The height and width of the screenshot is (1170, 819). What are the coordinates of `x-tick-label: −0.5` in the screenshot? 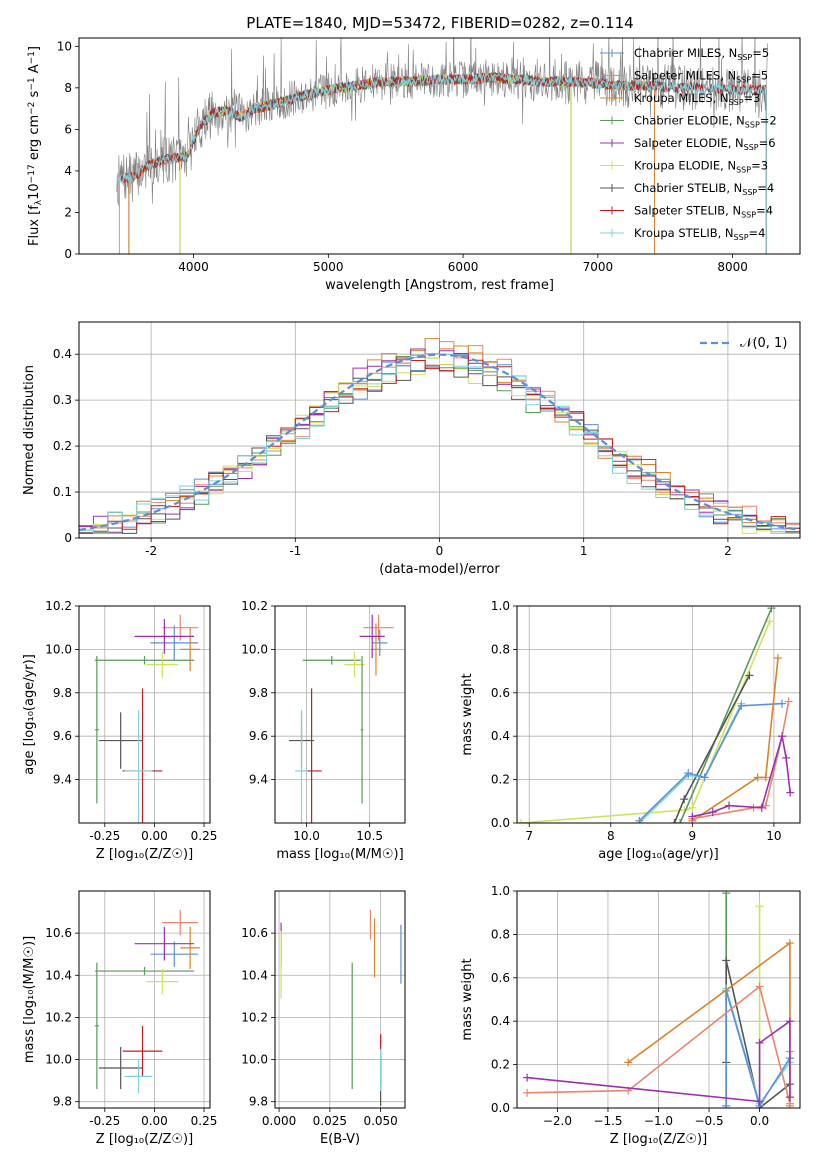 It's located at (708, 1121).